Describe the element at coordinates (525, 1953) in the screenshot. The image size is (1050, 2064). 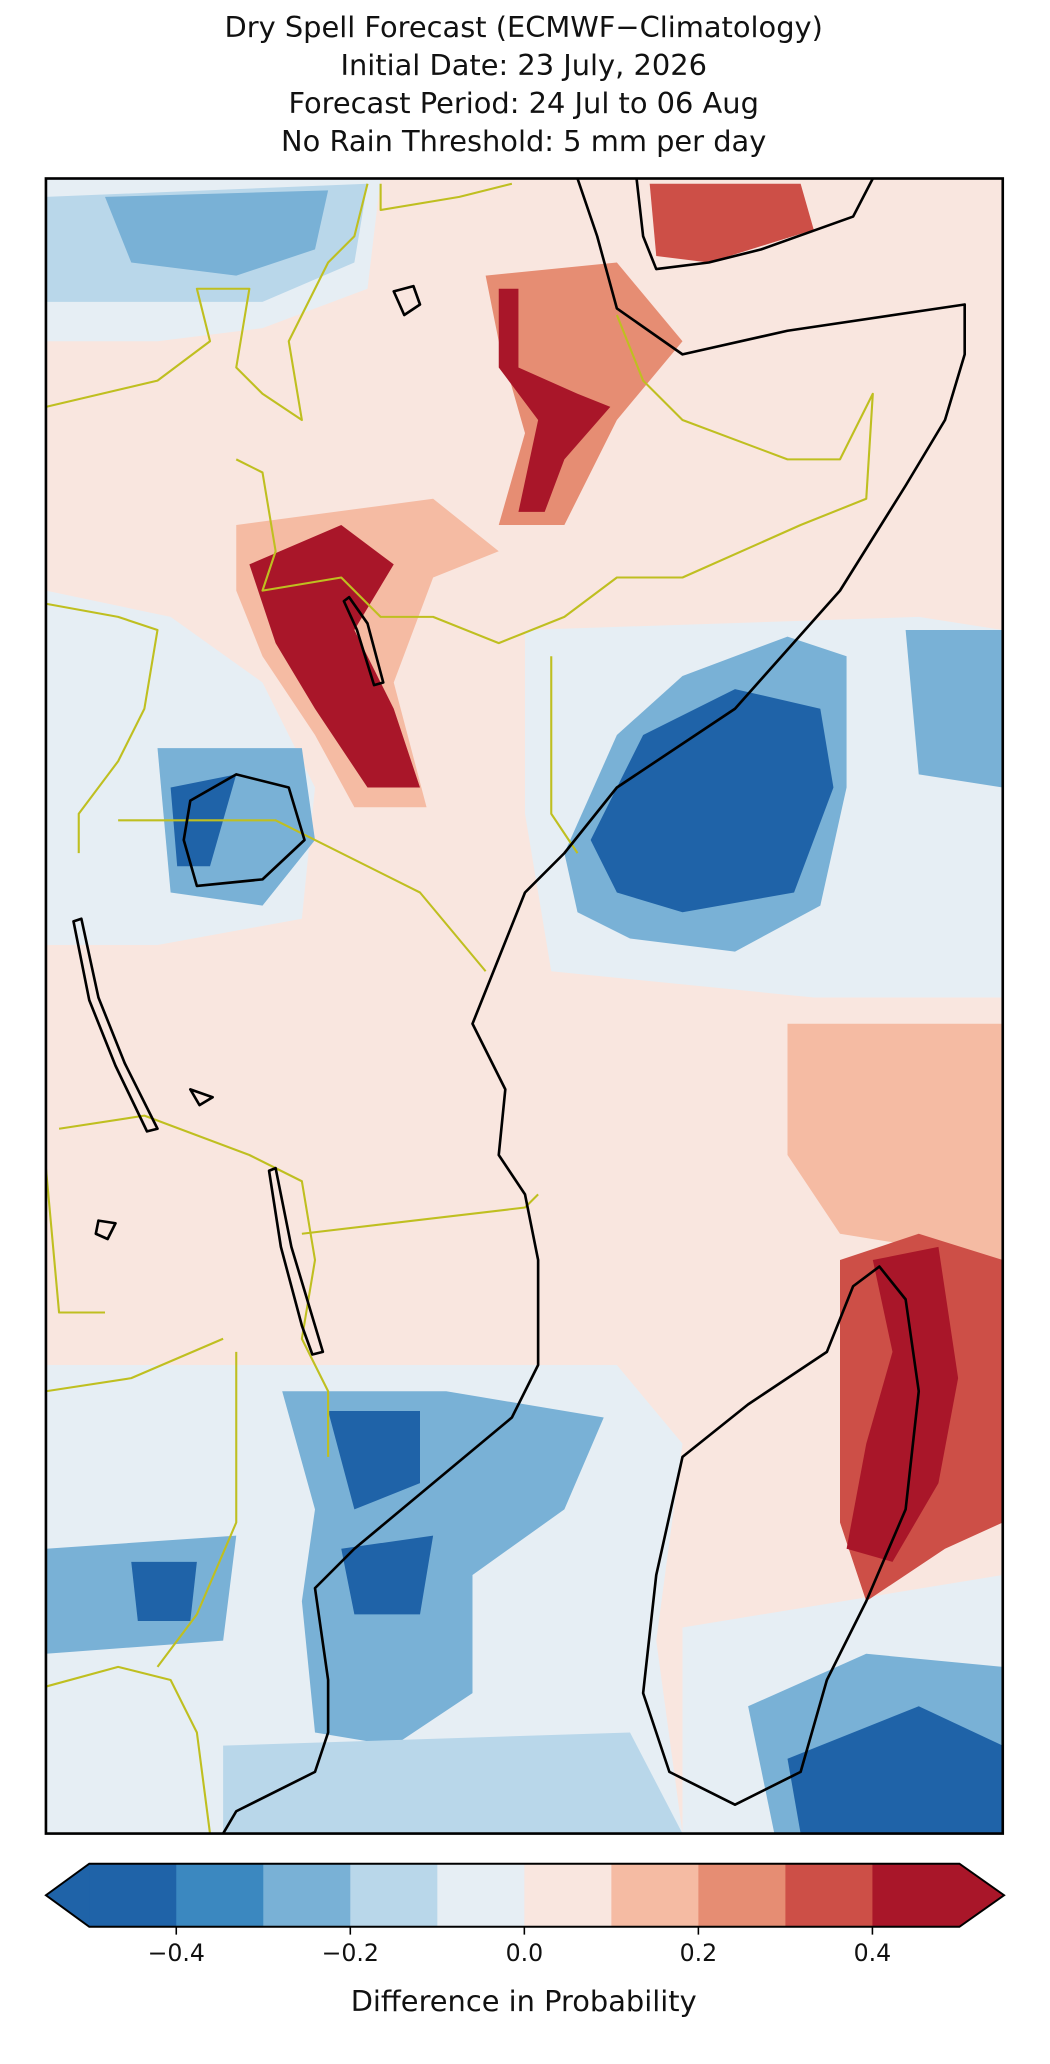
I see `colorbar-tick-label: 0.0` at that location.